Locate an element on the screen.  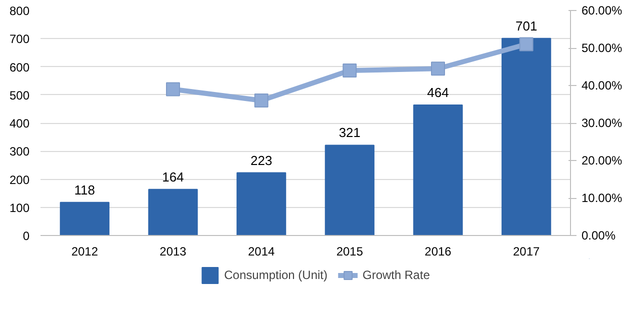
y-tick-label: 600 is located at coordinates (19, 67).